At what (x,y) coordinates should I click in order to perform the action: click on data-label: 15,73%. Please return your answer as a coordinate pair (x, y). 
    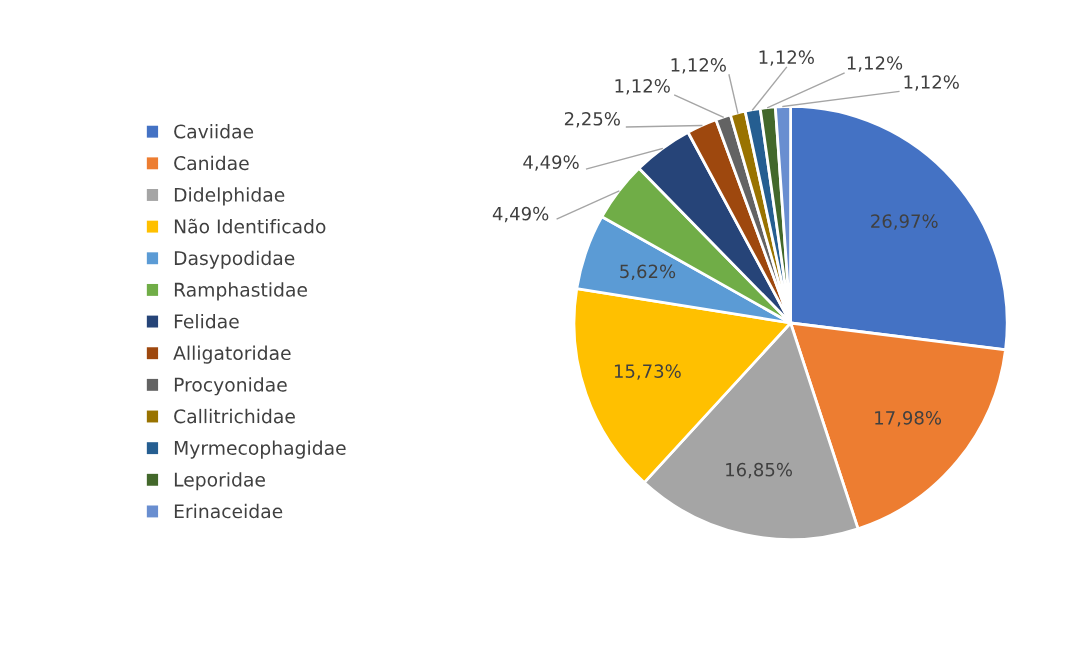
    Looking at the image, I should click on (647, 372).